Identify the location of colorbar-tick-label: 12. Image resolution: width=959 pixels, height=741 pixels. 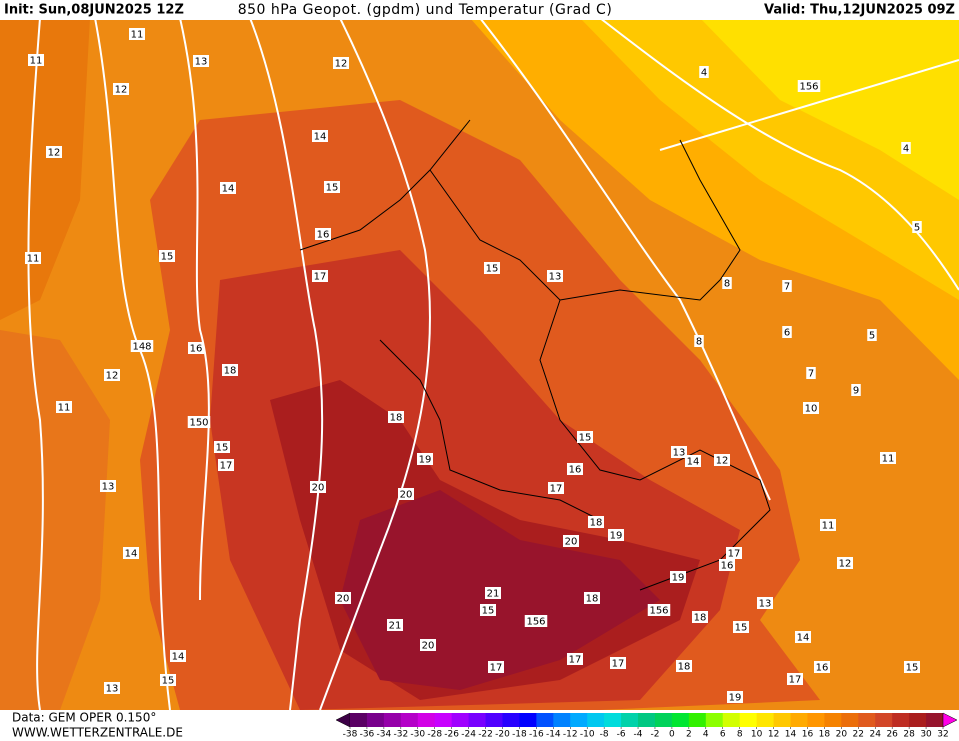
(773, 735).